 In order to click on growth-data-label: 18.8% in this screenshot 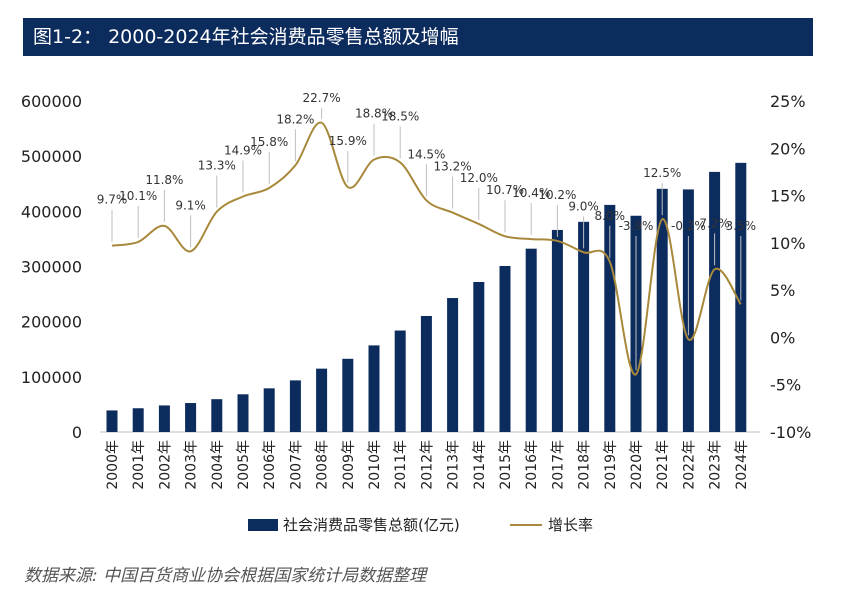, I will do `click(374, 114)`.